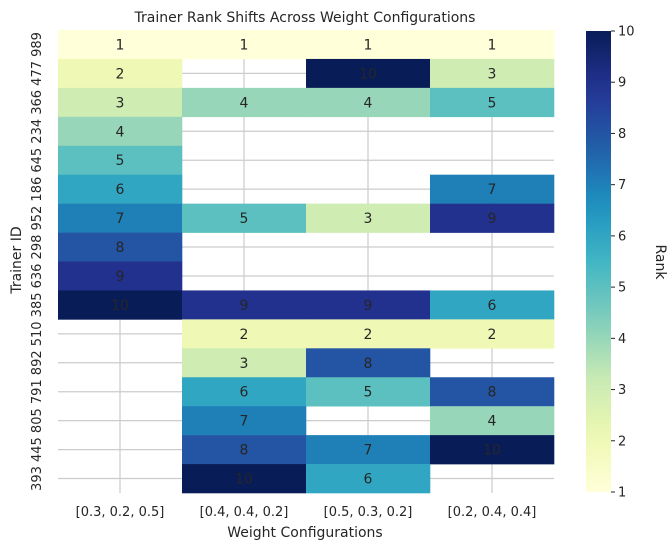  What do you see at coordinates (626, 32) in the screenshot?
I see `colorbar-tick-label: 10` at bounding box center [626, 32].